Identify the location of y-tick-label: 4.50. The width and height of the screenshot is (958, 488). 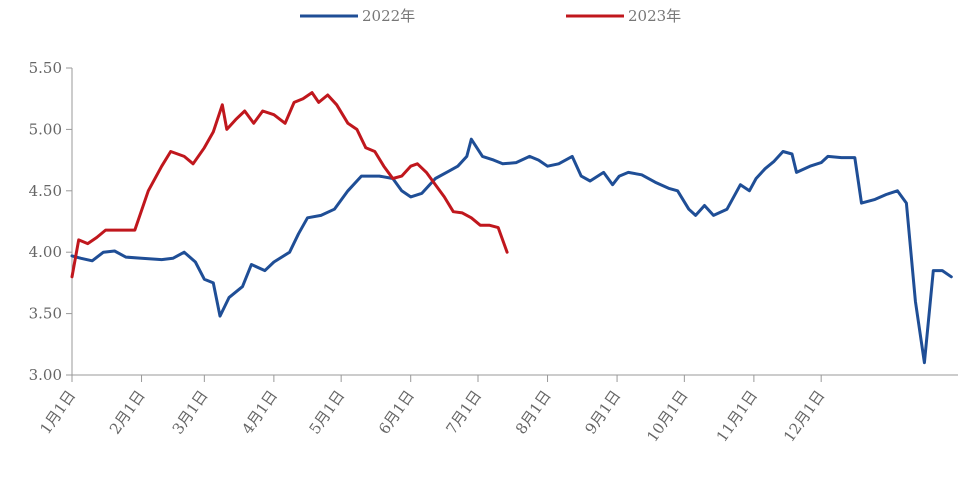
(45, 191).